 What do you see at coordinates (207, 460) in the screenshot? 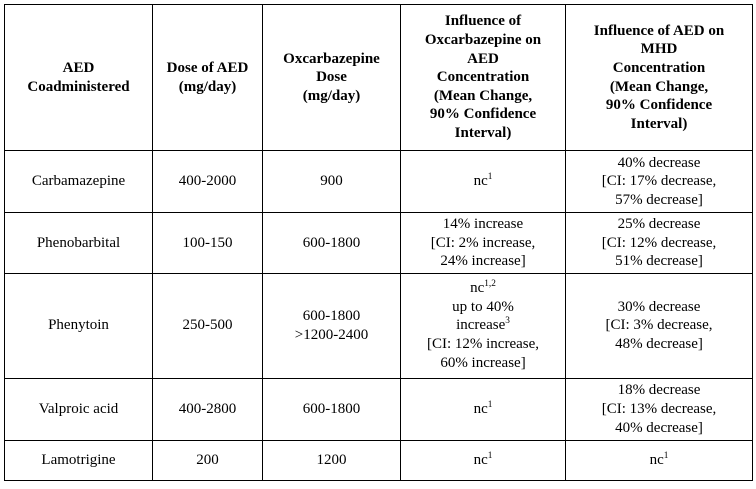
I see `aed-dose-cell: 200` at bounding box center [207, 460].